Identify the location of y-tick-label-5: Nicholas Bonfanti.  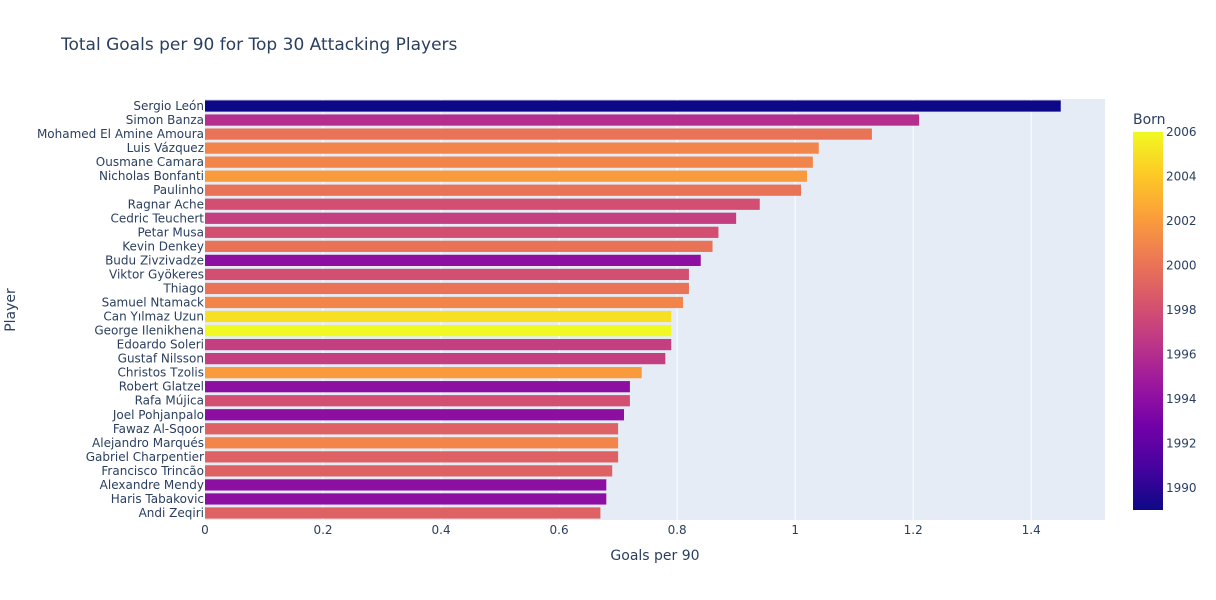
(151, 176).